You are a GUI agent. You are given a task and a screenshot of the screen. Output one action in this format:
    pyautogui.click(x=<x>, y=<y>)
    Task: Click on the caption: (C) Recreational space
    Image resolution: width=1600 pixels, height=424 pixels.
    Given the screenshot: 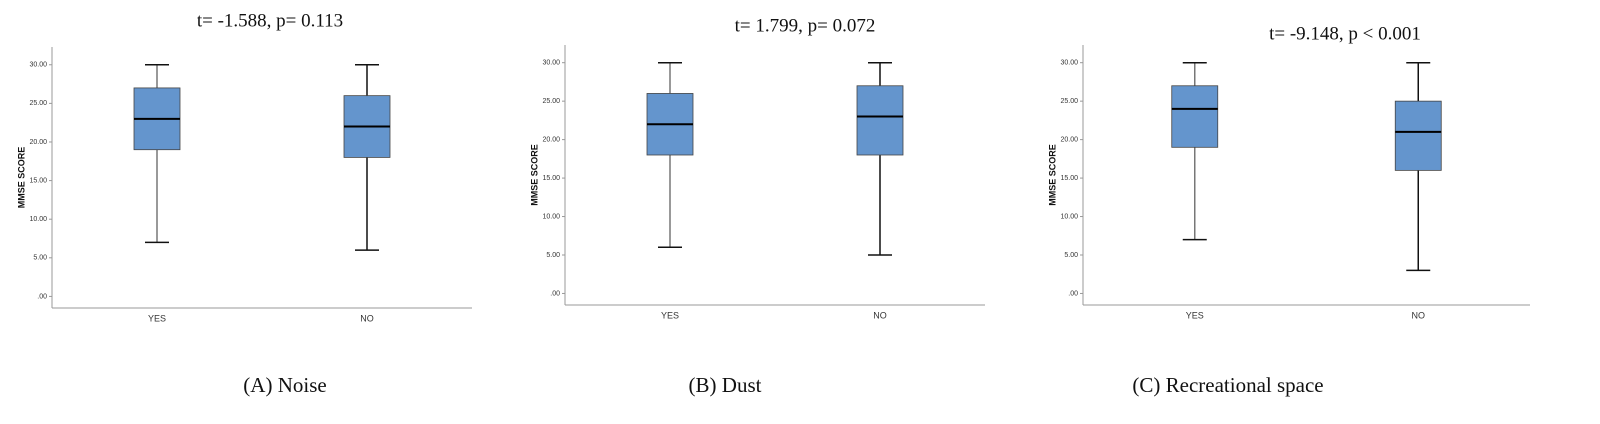 What is the action you would take?
    pyautogui.click(x=1227, y=385)
    